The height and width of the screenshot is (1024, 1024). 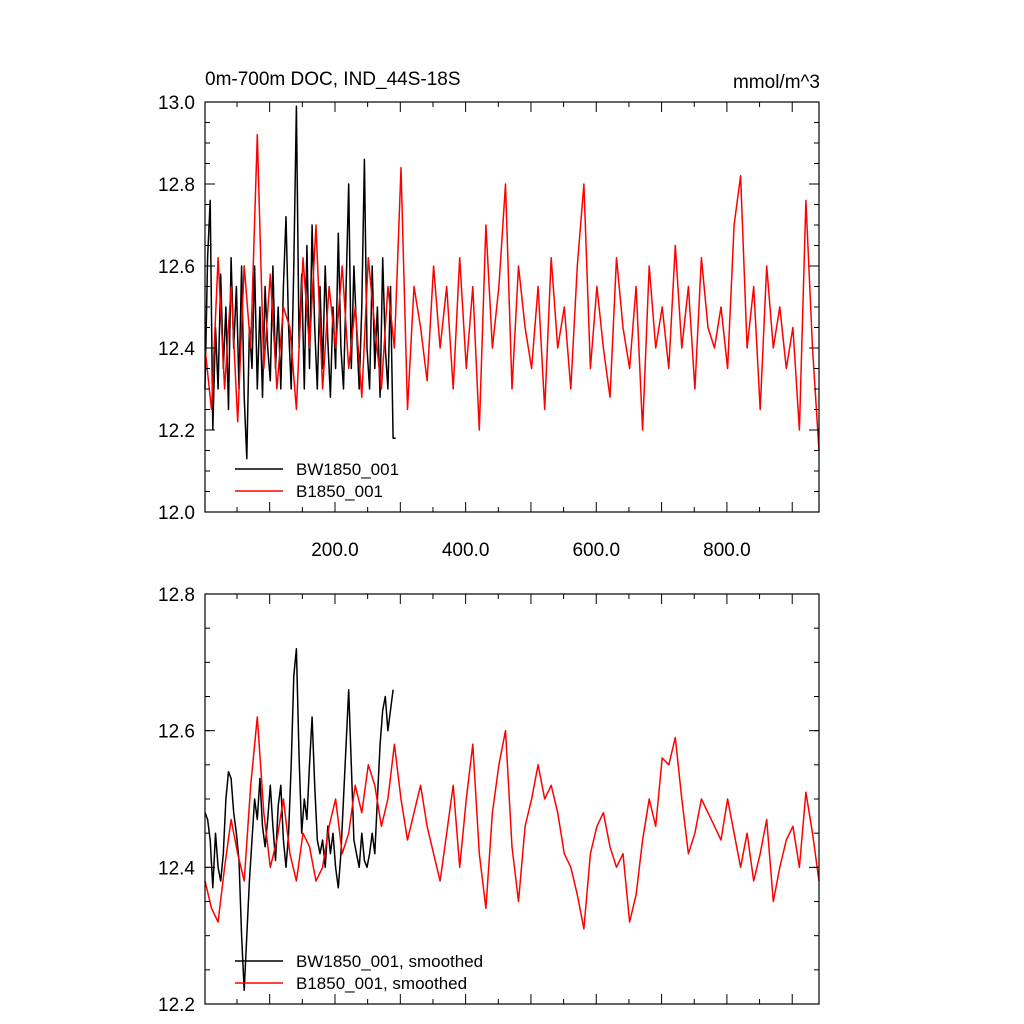 What do you see at coordinates (176, 513) in the screenshot?
I see `y-tick-label: 12.0` at bounding box center [176, 513].